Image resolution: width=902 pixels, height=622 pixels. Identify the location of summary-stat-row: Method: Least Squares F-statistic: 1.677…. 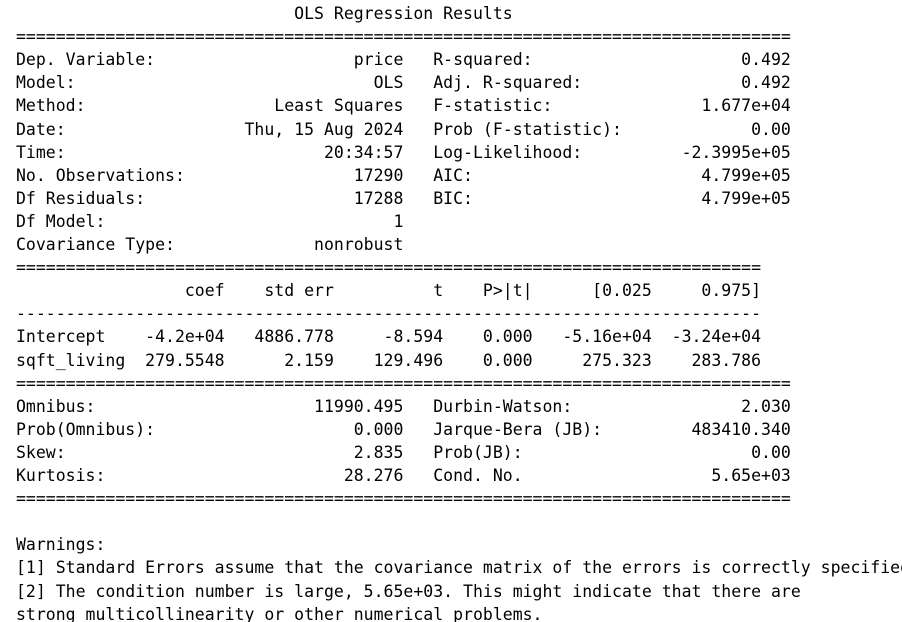
(403, 106).